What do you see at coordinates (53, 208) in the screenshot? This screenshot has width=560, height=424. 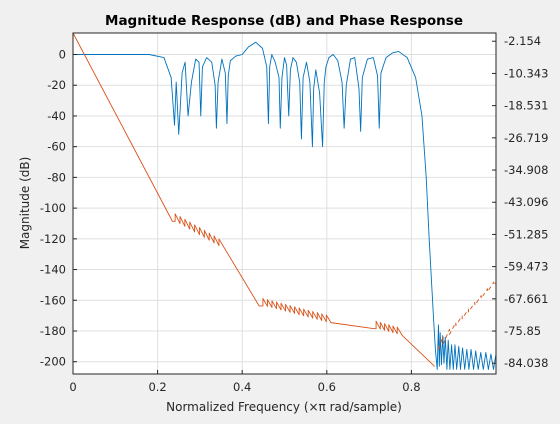 I see `y-tick-label-5: -100` at bounding box center [53, 208].